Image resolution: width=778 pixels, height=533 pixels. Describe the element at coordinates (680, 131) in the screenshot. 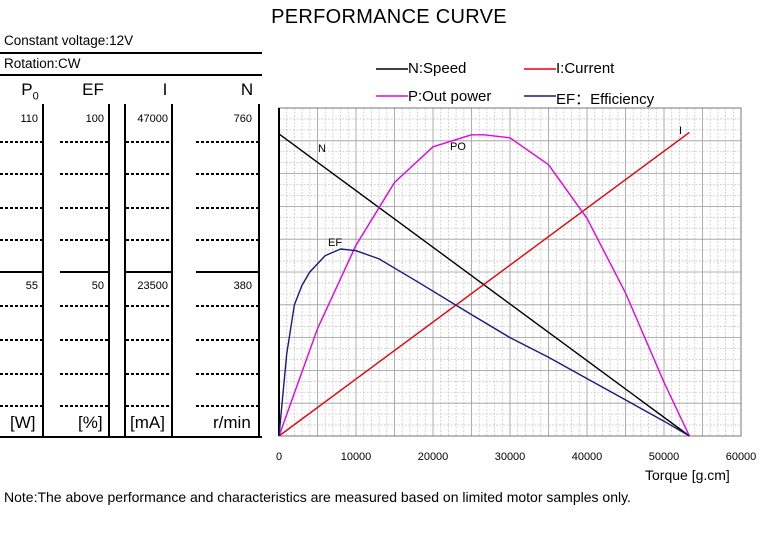

I see `series-label-i: I` at that location.